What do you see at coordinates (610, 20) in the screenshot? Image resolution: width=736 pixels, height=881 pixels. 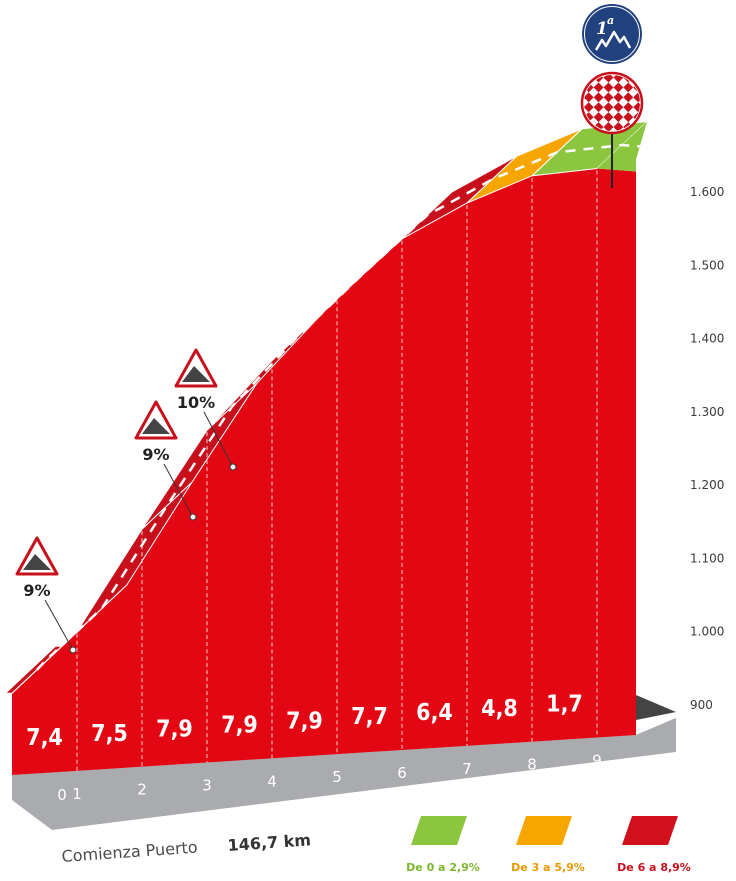 I see `category-superscript: a` at bounding box center [610, 20].